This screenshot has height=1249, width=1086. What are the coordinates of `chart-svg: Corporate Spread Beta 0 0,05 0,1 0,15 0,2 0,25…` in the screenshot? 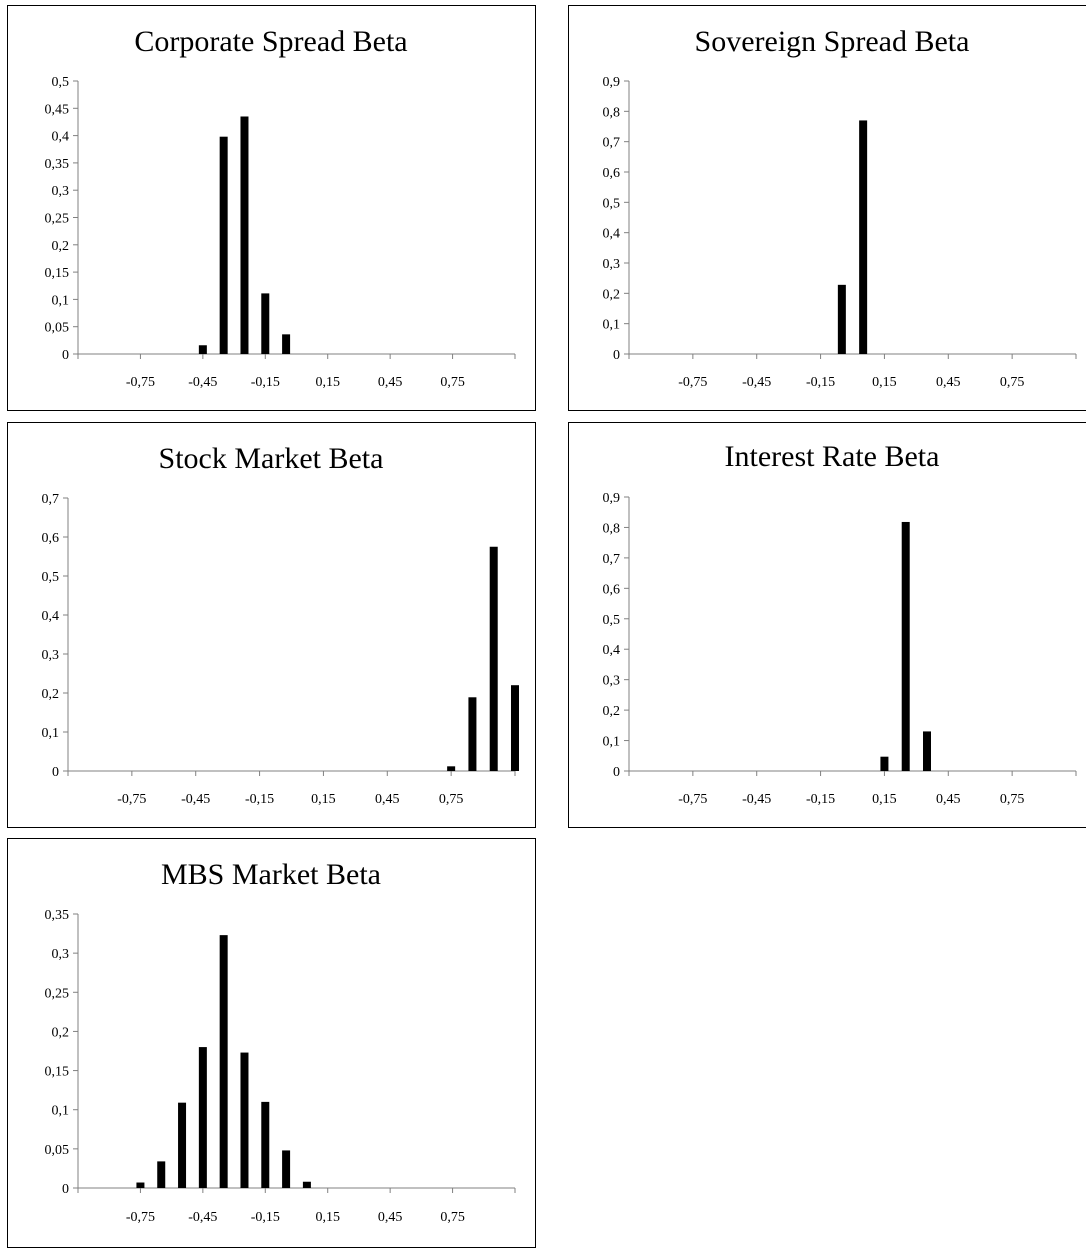 It's located at (280, 207).